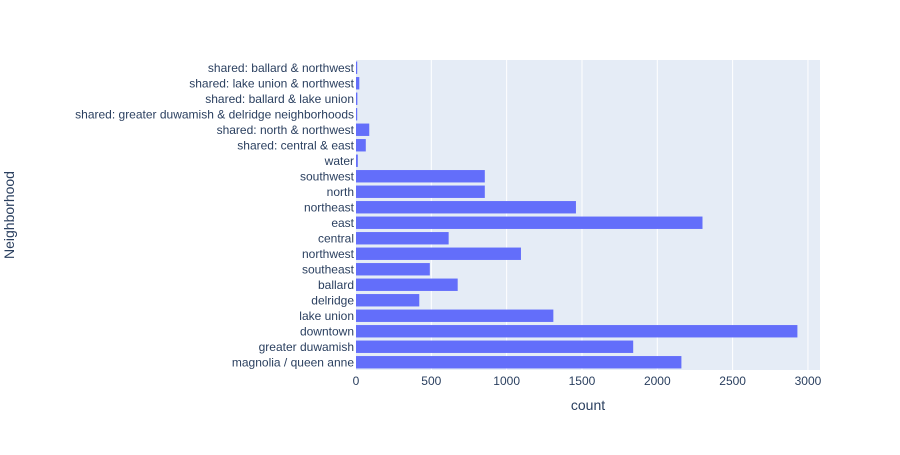  Describe the element at coordinates (271, 83) in the screenshot. I see `category-label: shared: lake union & northwest` at that location.